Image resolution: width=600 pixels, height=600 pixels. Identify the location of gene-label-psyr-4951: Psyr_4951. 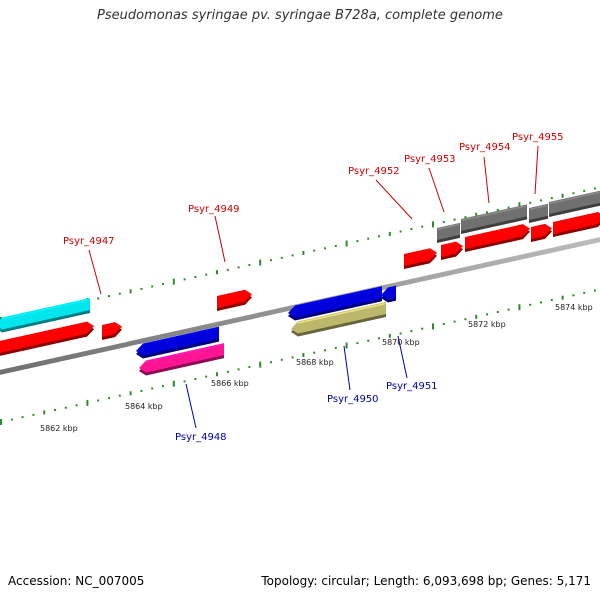
(412, 386).